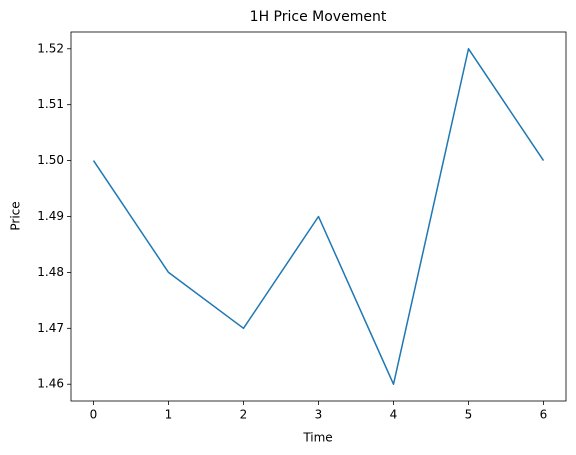  Describe the element at coordinates (50, 216) in the screenshot. I see `y-tick-label: 1.49` at that location.